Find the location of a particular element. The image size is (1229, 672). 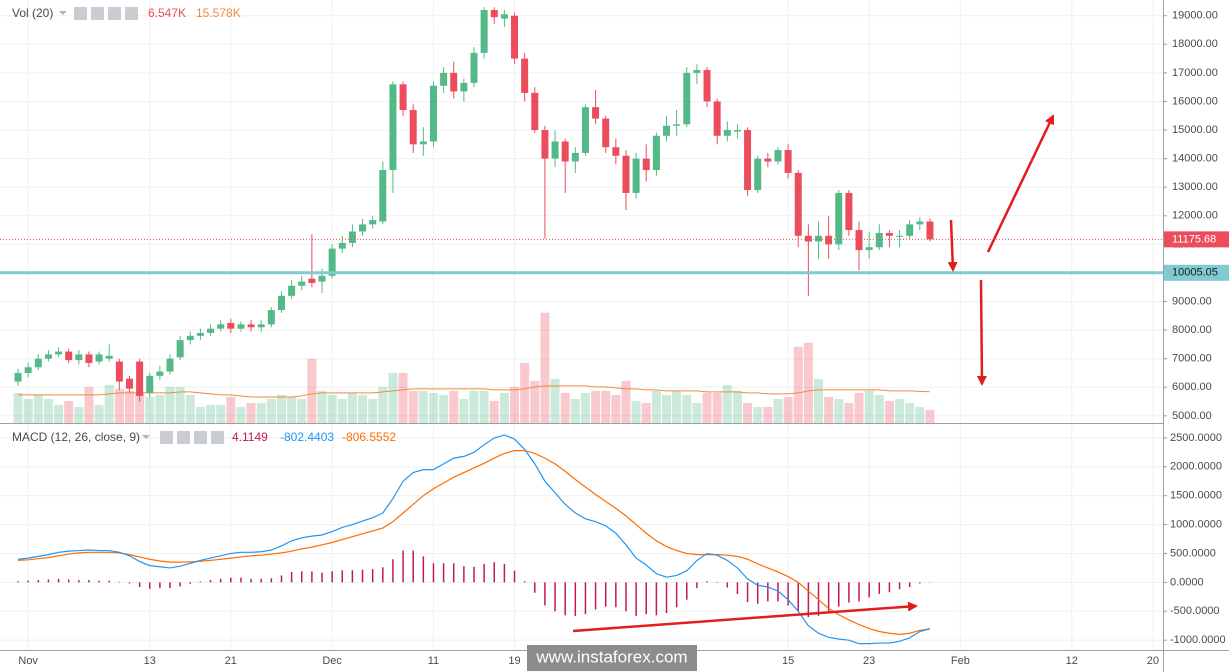

arrow is located at coordinates (952, 245).